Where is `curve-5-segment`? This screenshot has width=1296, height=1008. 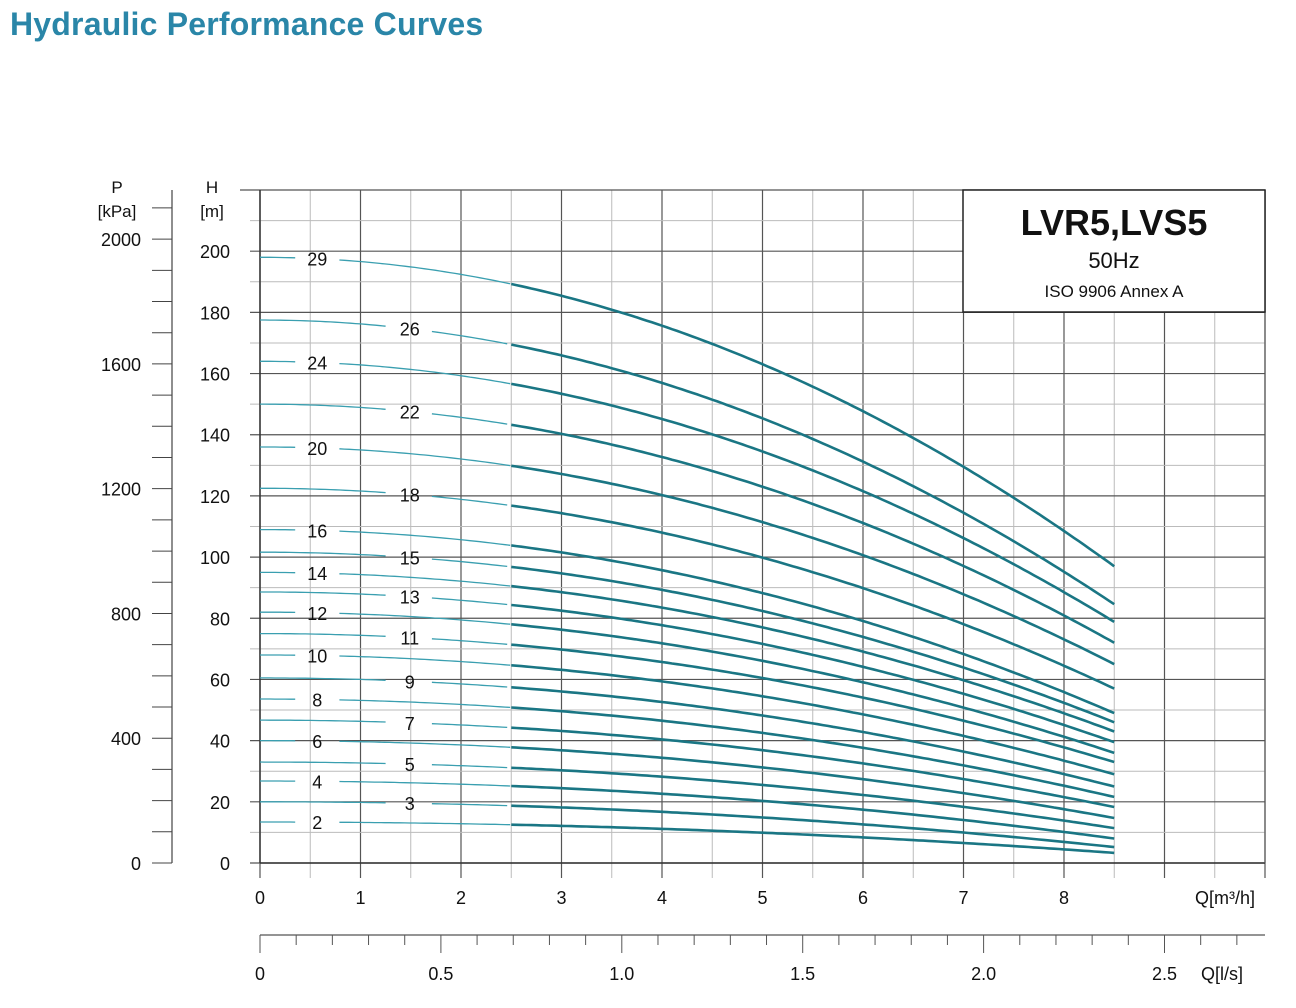
curve-5-segment is located at coordinates (469, 766).